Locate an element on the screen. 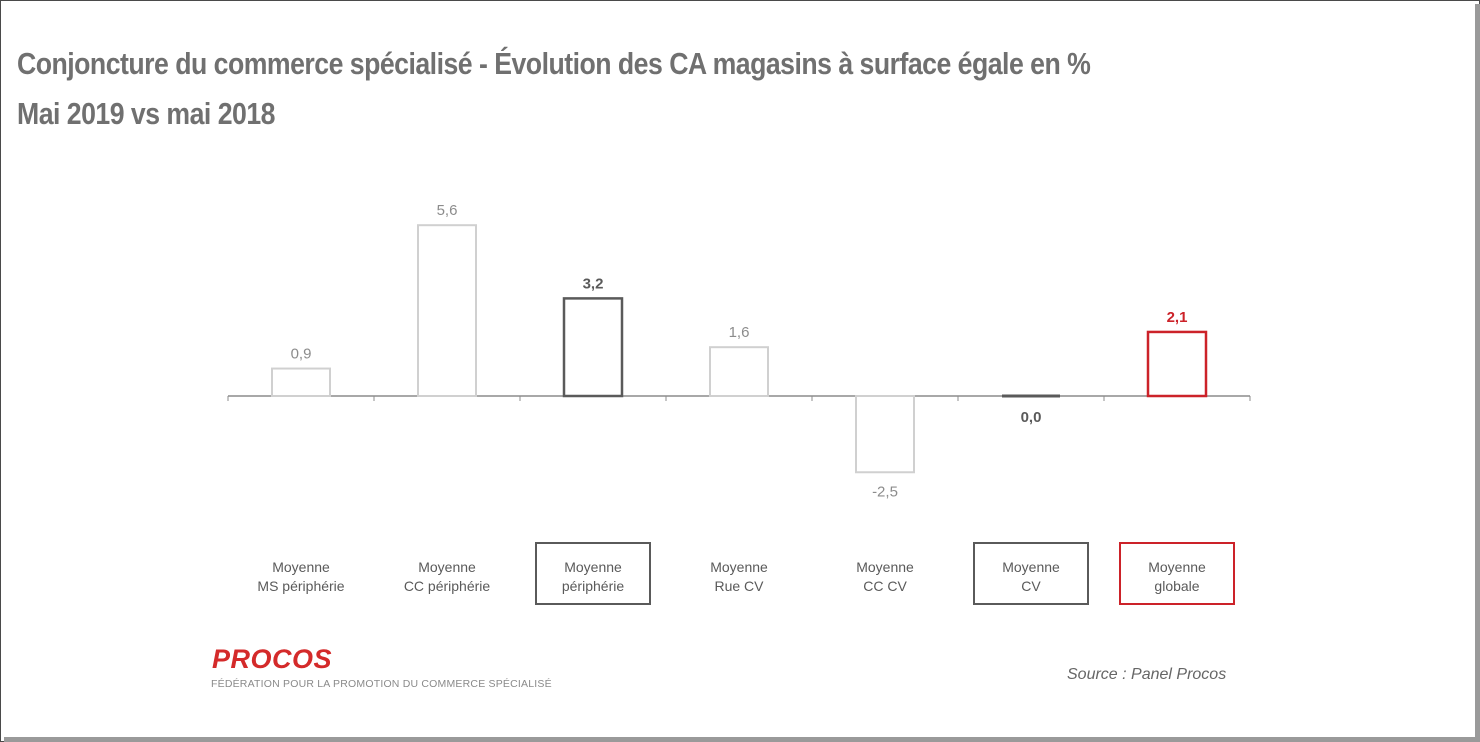 The height and width of the screenshot is (742, 1480). procos-logo: PROCOS is located at coordinates (272, 659).